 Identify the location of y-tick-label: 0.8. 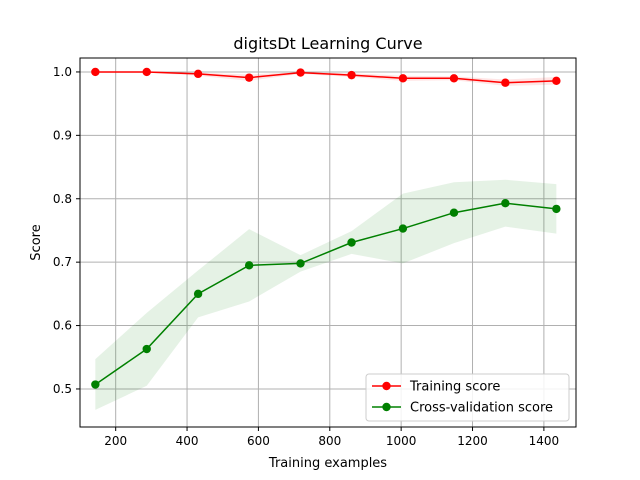
(62, 199).